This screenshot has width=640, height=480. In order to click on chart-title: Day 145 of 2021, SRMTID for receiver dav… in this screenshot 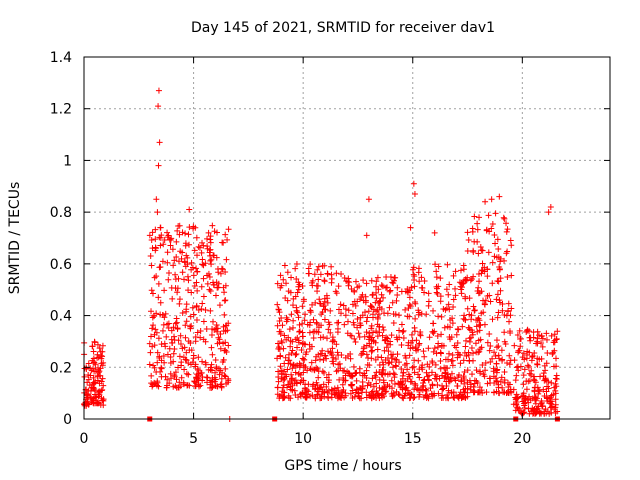, I will do `click(343, 28)`.